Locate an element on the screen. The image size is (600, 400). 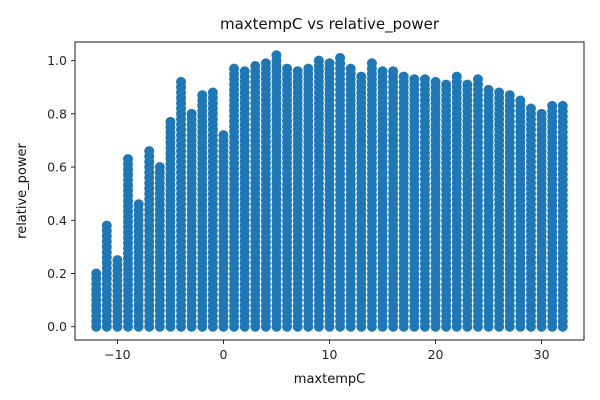
y-axis-label: relative_power is located at coordinates (22, 190).